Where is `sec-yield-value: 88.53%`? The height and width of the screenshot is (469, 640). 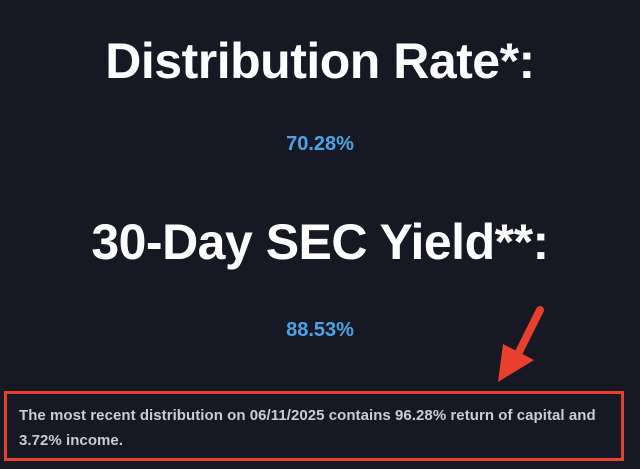 sec-yield-value: 88.53% is located at coordinates (320, 330).